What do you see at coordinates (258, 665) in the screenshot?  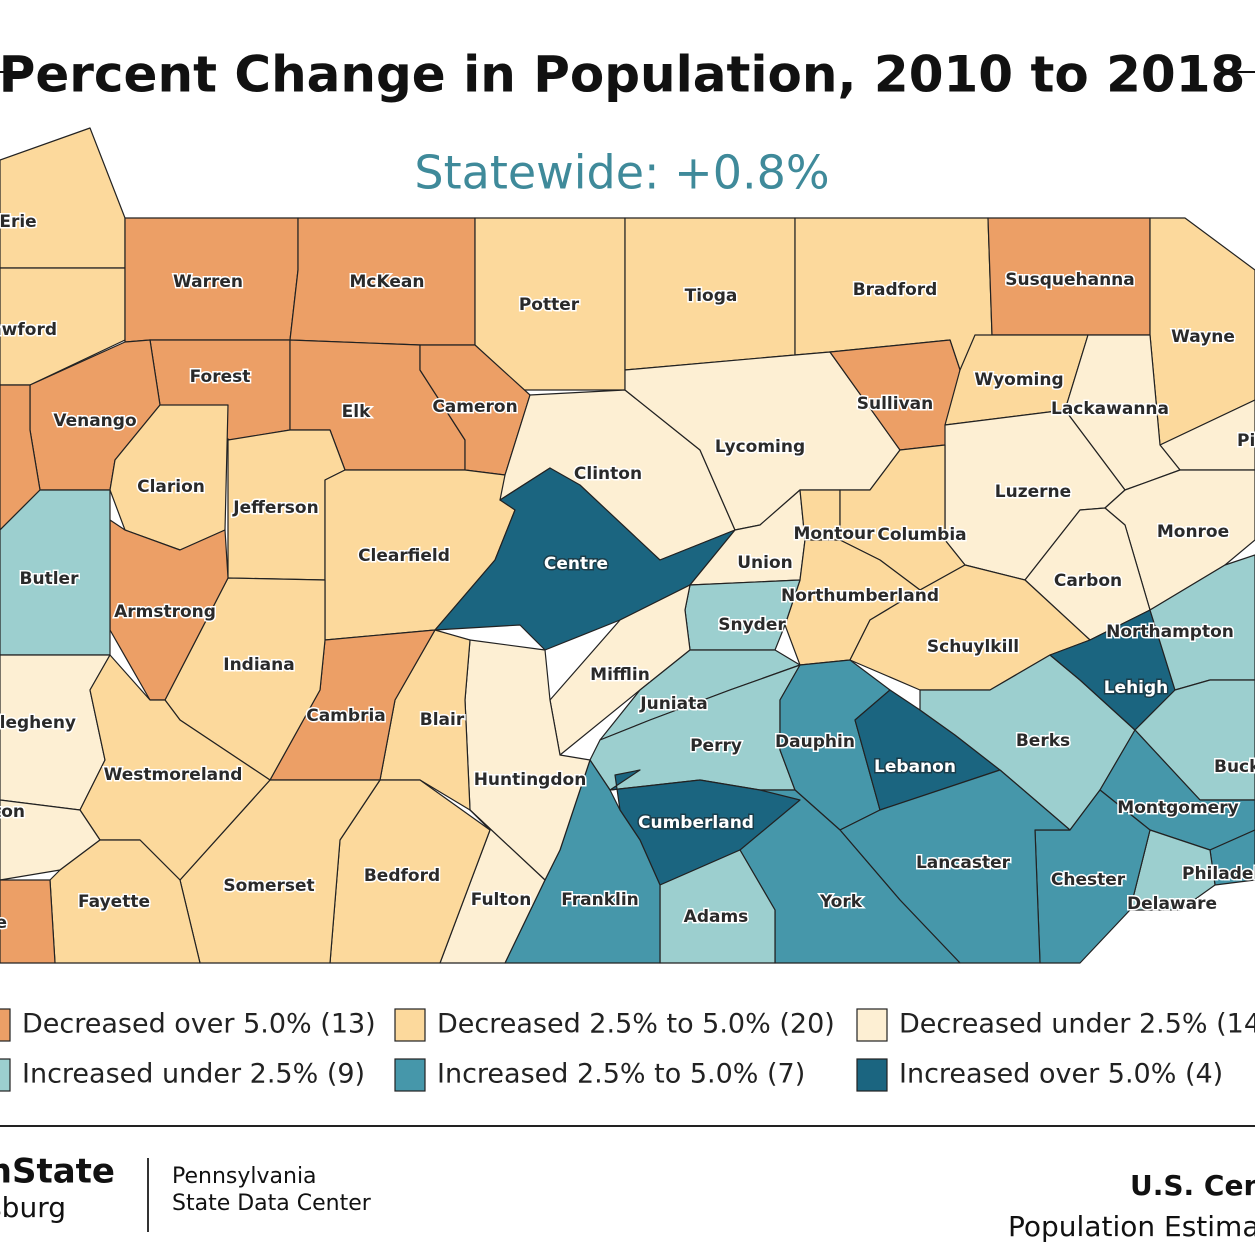 I see `county-label: Indiana` at bounding box center [258, 665].